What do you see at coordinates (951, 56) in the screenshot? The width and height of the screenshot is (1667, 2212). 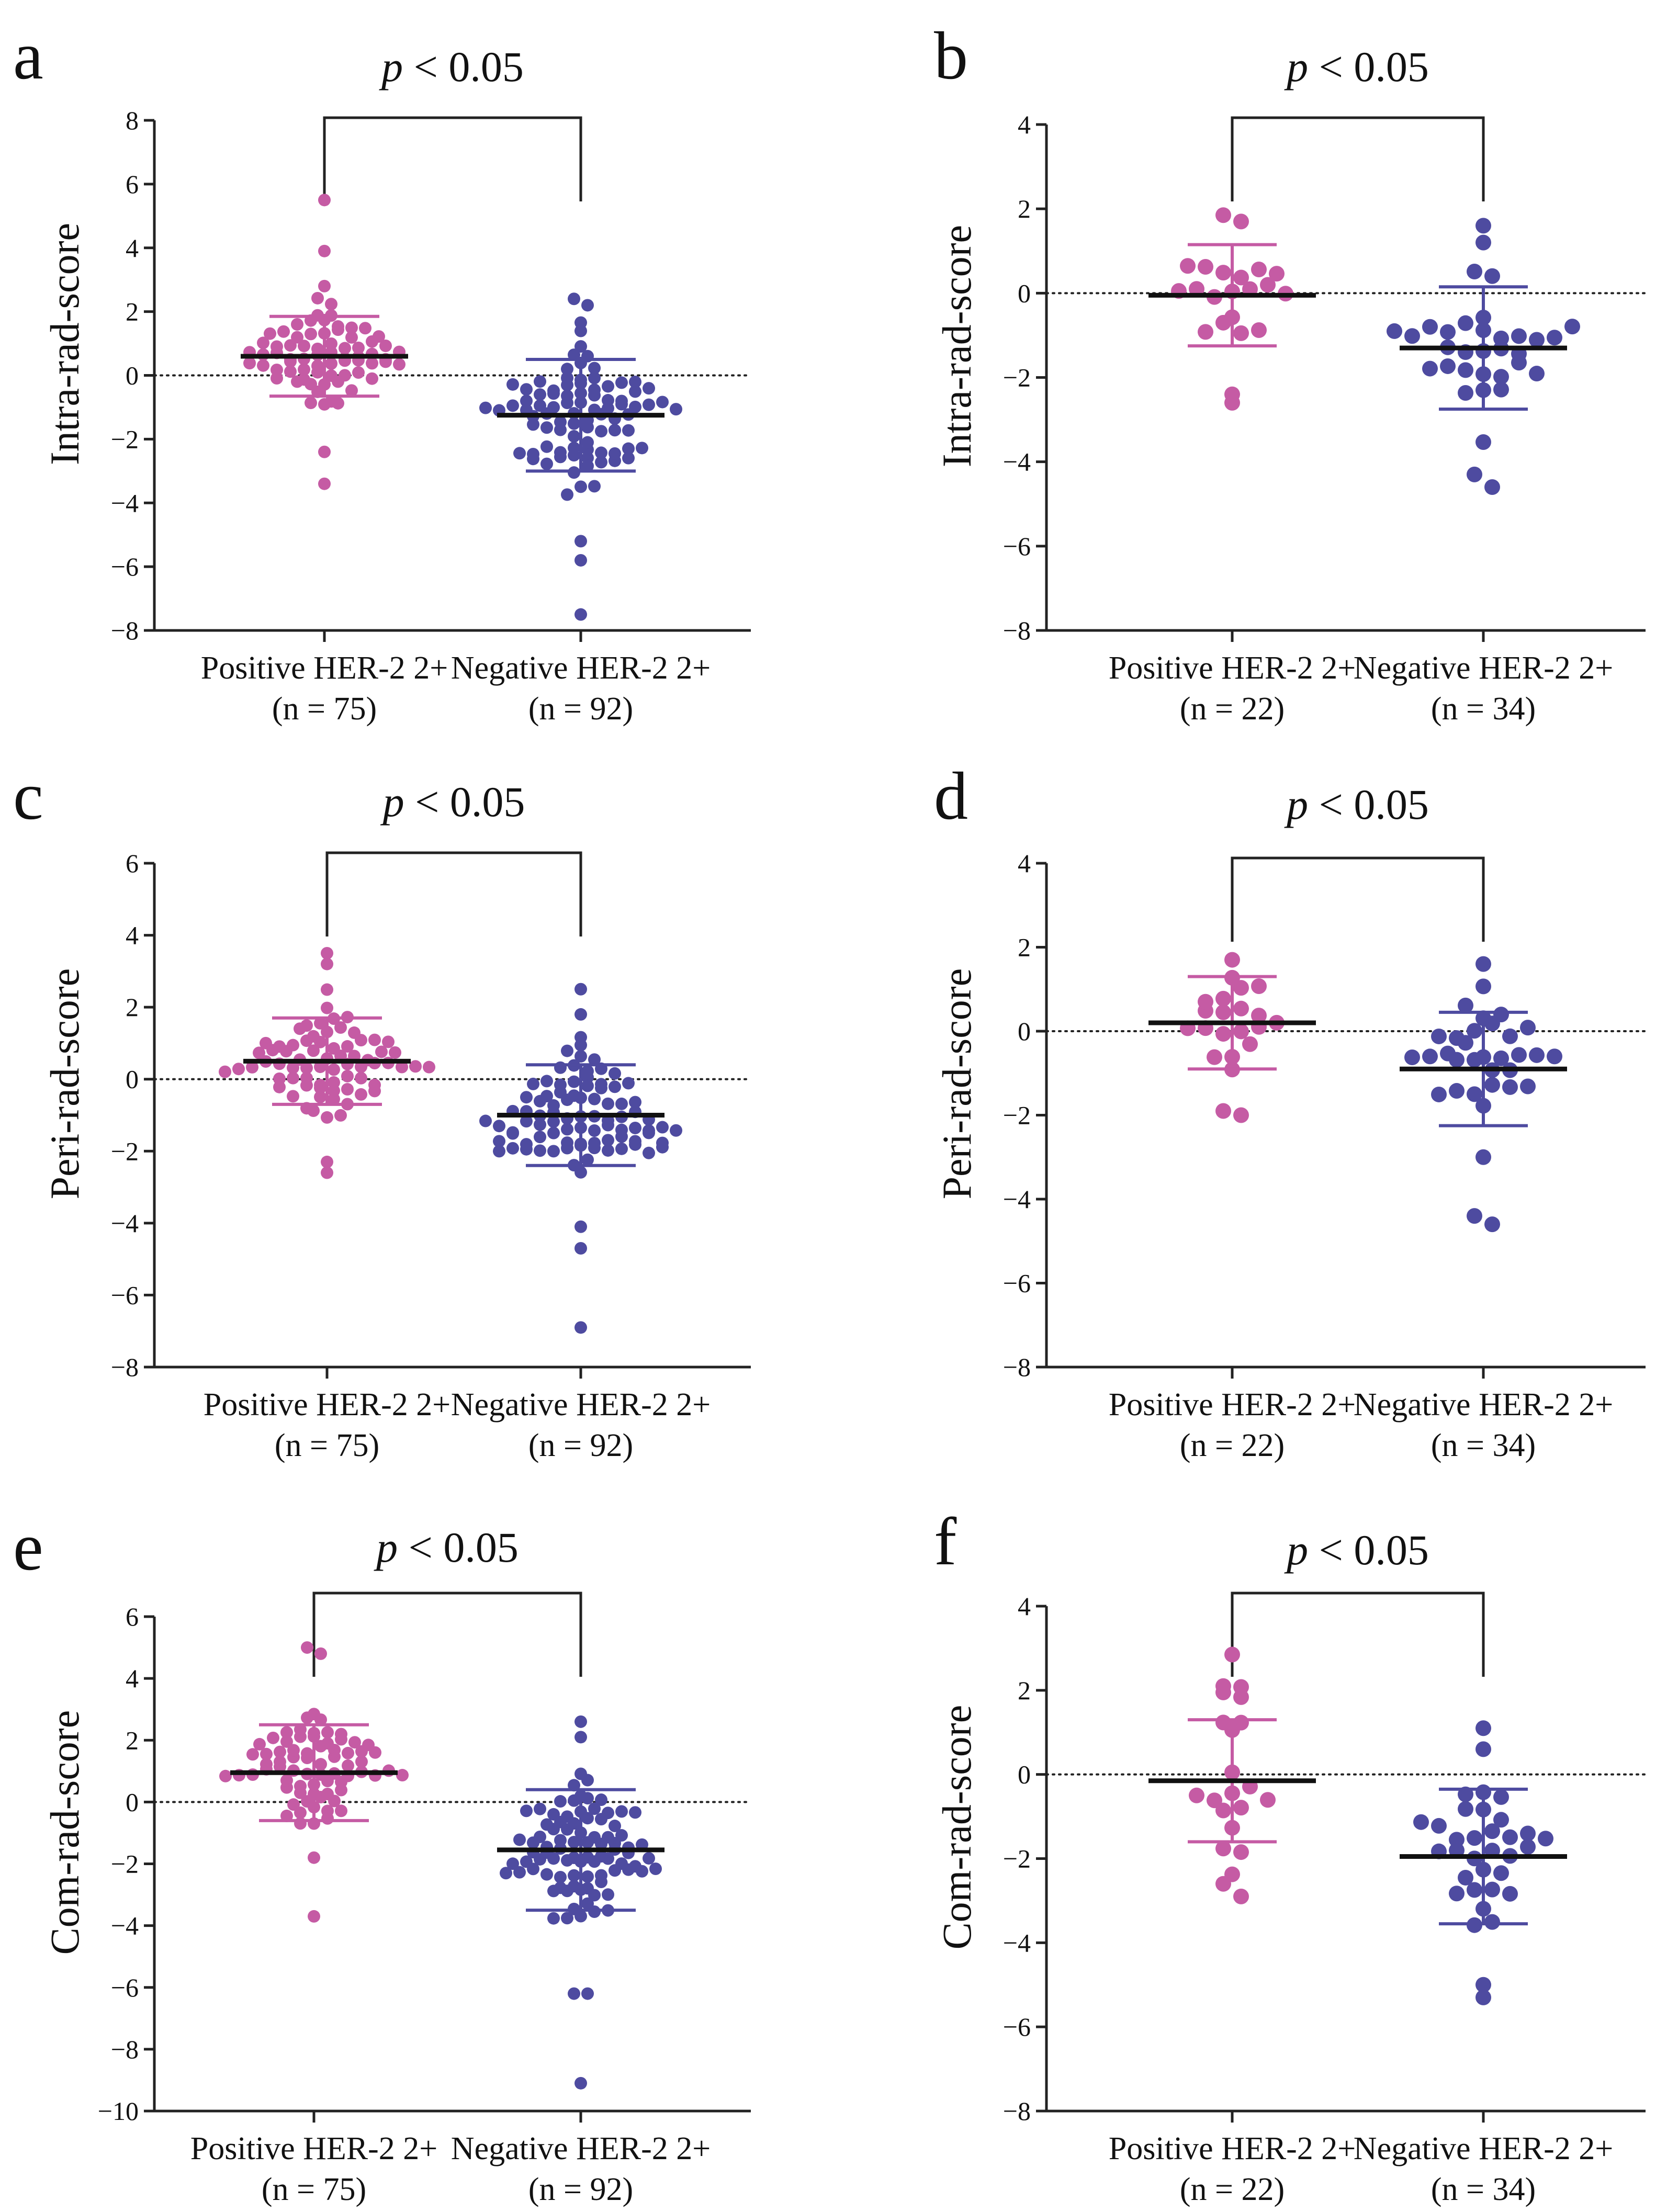 I see `panel-letter: b` at bounding box center [951, 56].